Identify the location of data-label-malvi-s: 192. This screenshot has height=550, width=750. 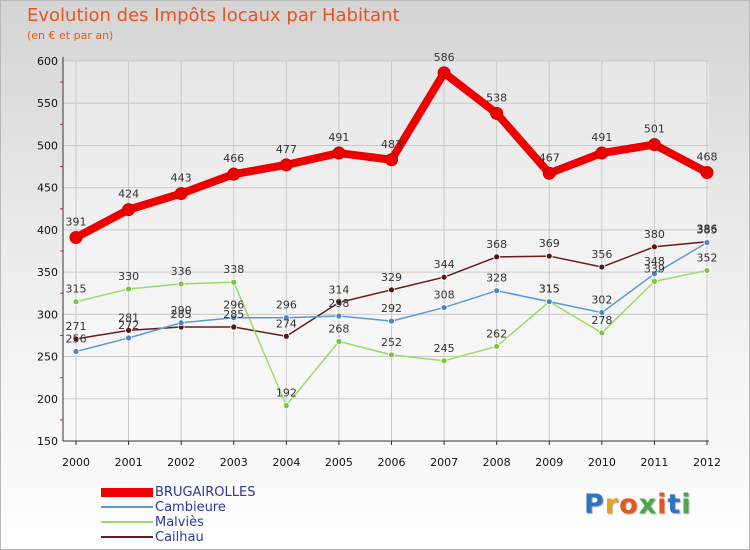
(286, 393).